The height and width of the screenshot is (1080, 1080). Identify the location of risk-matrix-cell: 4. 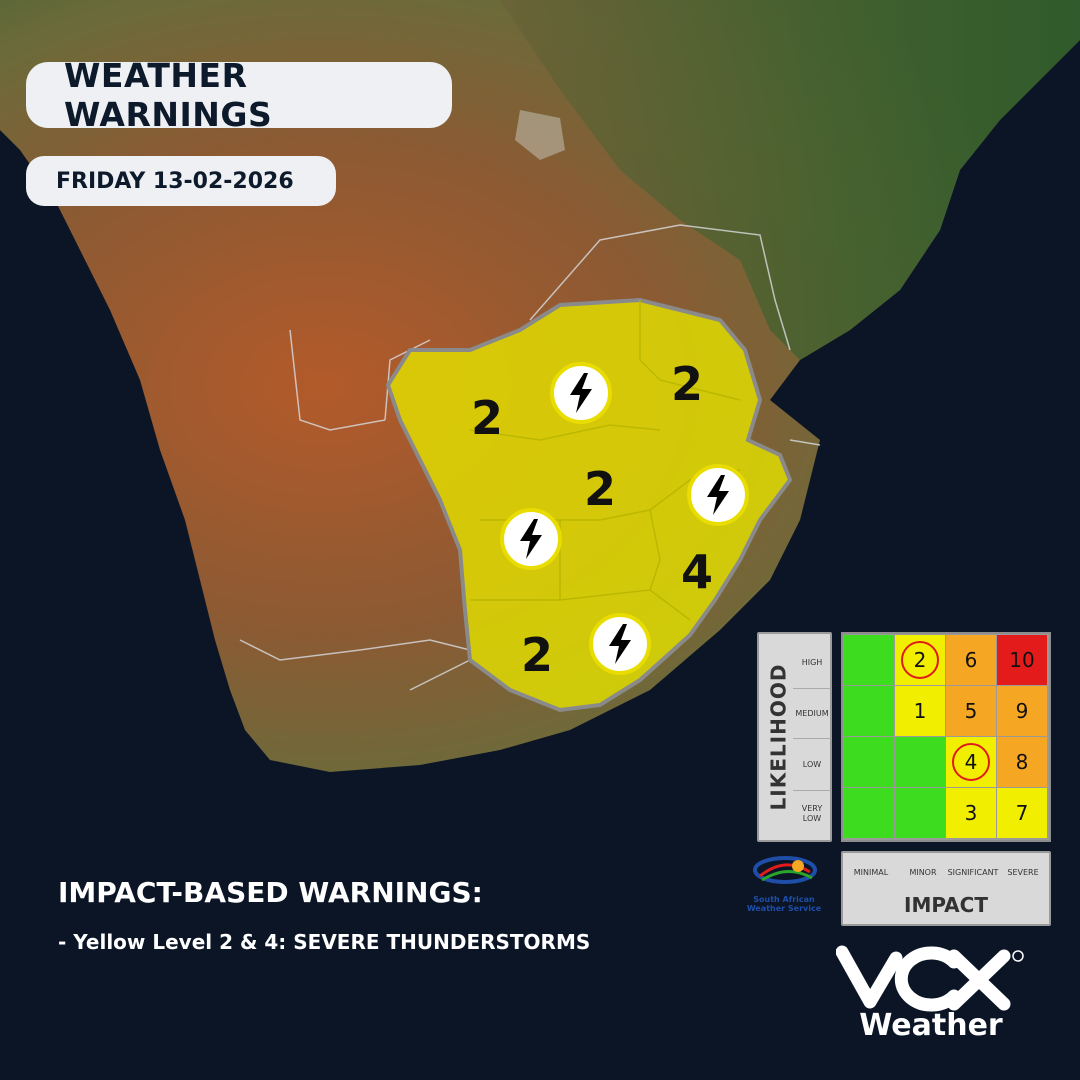
(971, 762).